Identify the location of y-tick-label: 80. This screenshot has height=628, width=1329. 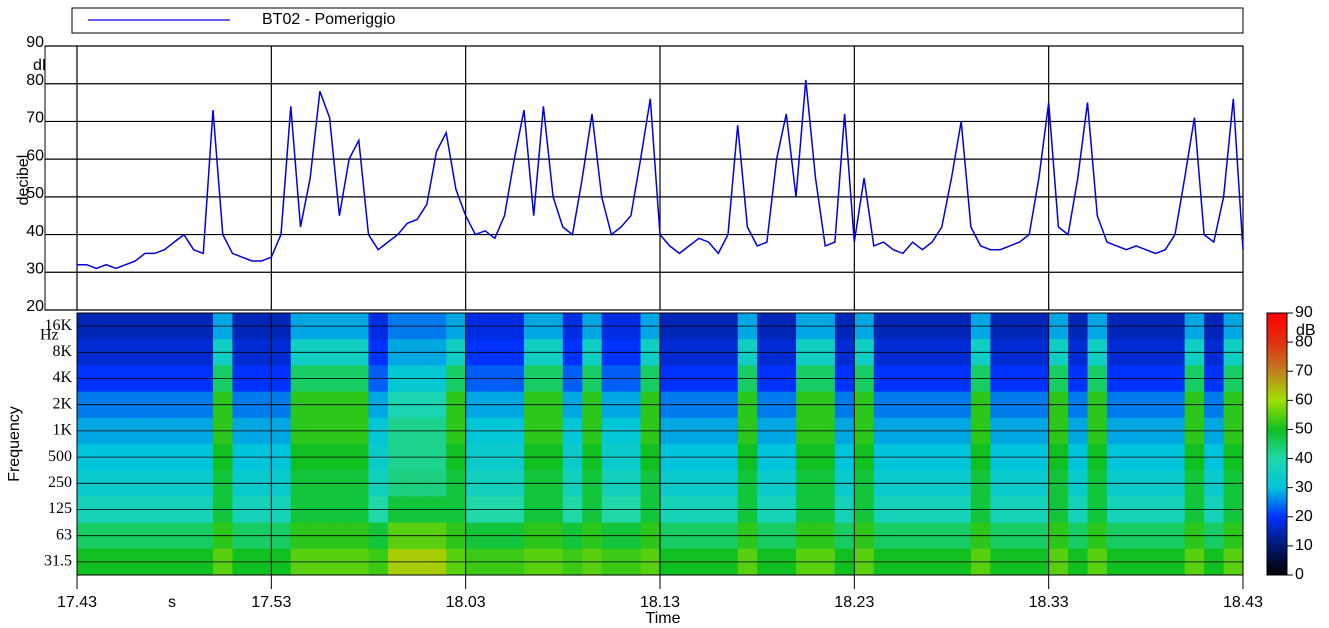
(35, 80).